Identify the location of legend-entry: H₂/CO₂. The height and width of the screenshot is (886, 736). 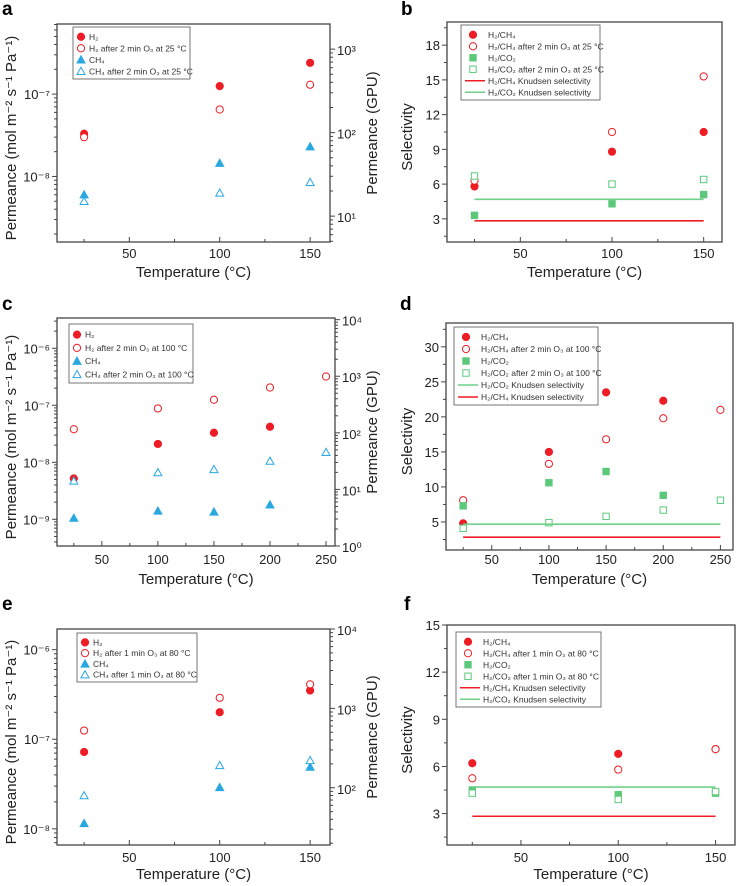
(495, 361).